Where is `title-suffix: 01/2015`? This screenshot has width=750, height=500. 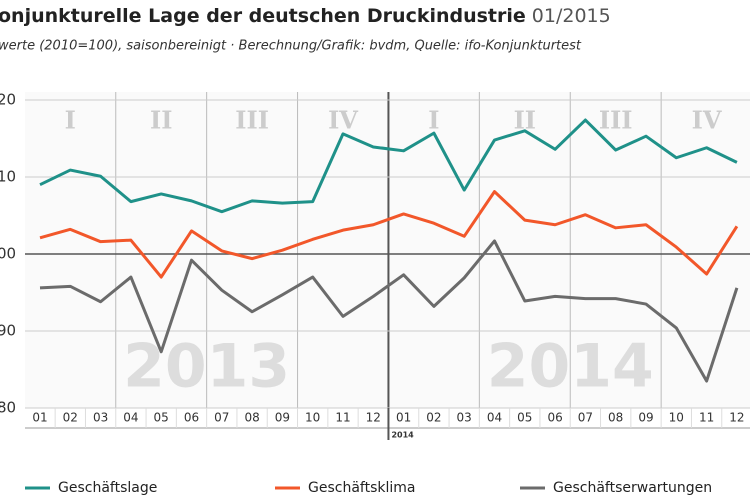
title-suffix: 01/2015 is located at coordinates (571, 16).